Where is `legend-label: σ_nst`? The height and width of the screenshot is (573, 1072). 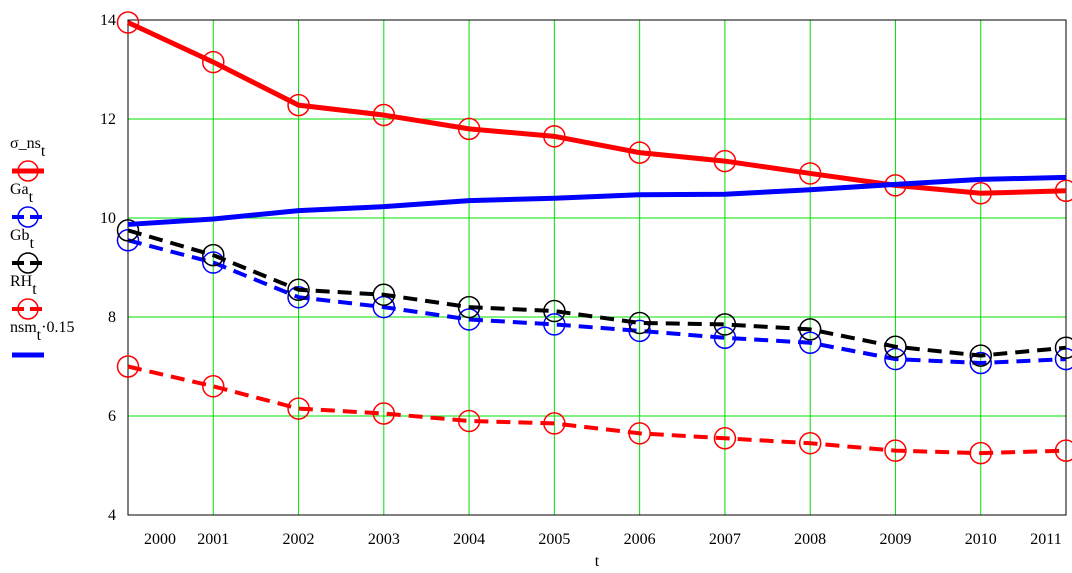
legend-label: σ_nst is located at coordinates (28, 147).